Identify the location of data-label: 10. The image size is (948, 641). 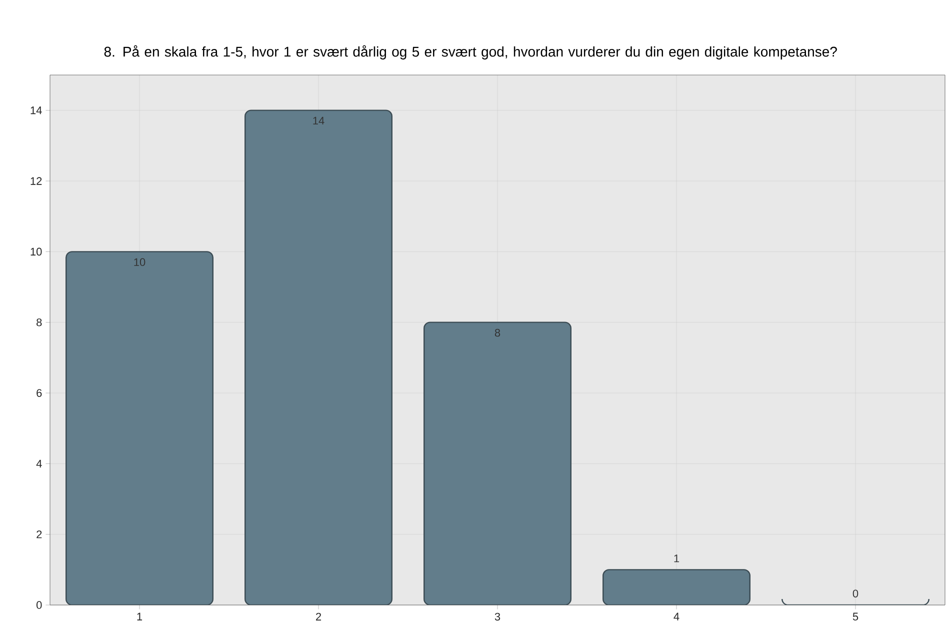
(140, 262).